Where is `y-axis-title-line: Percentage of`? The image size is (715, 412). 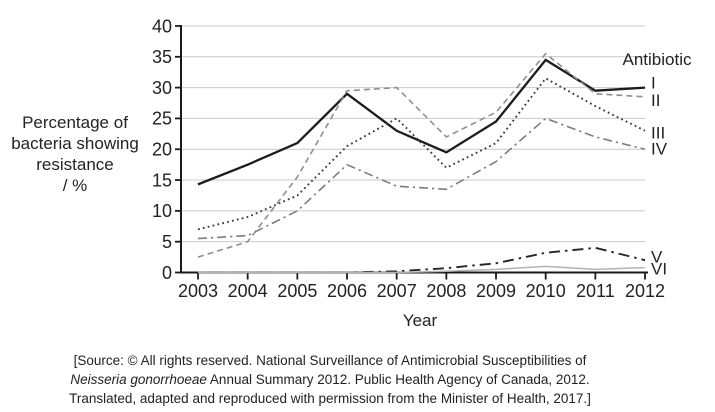 y-axis-title-line: Percentage of is located at coordinates (75, 122).